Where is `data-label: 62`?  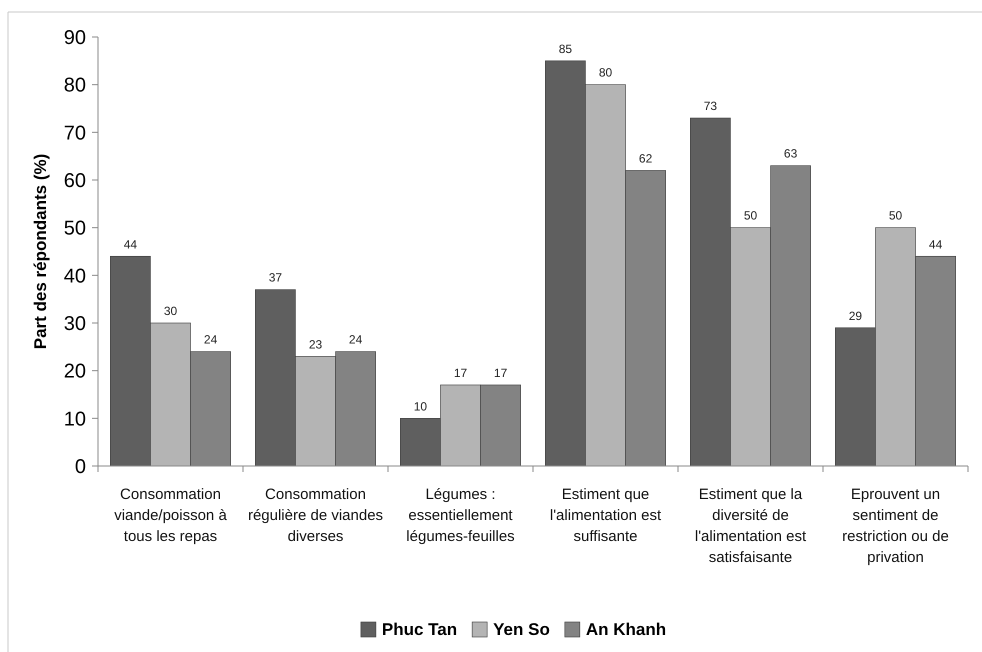
data-label: 62 is located at coordinates (645, 158).